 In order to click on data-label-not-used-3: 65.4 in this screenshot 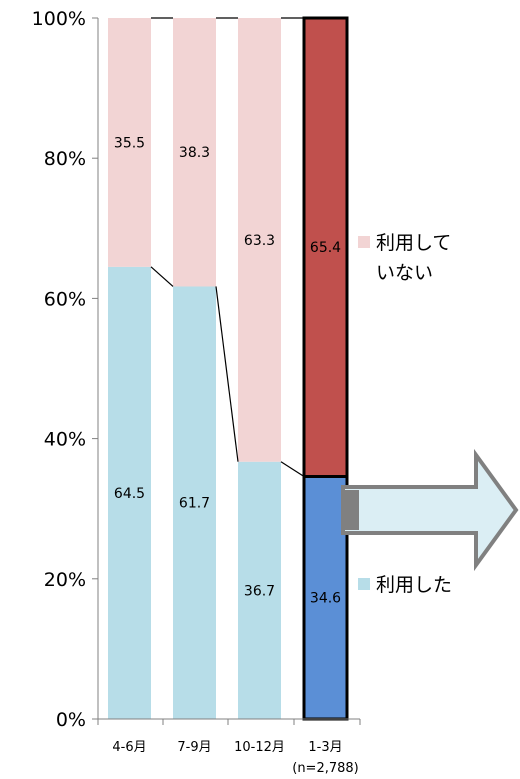, I will do `click(325, 248)`.